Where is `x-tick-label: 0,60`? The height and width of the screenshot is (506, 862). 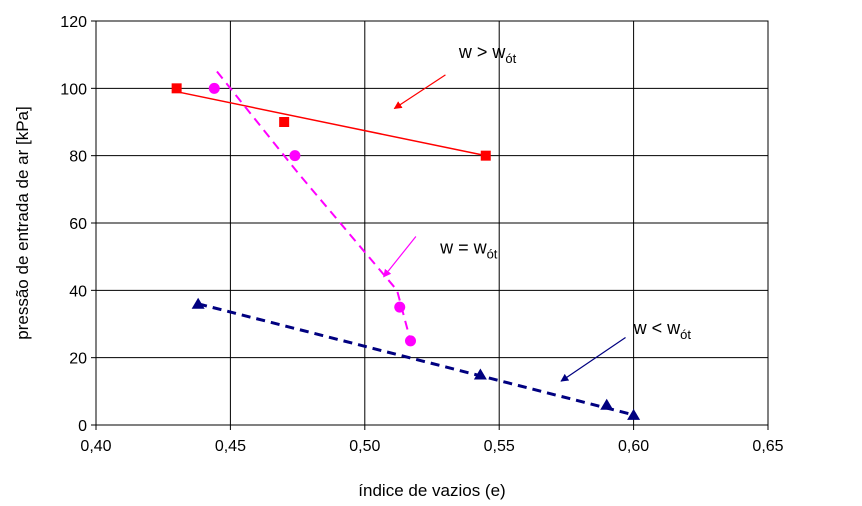
x-tick-label: 0,60 is located at coordinates (633, 446).